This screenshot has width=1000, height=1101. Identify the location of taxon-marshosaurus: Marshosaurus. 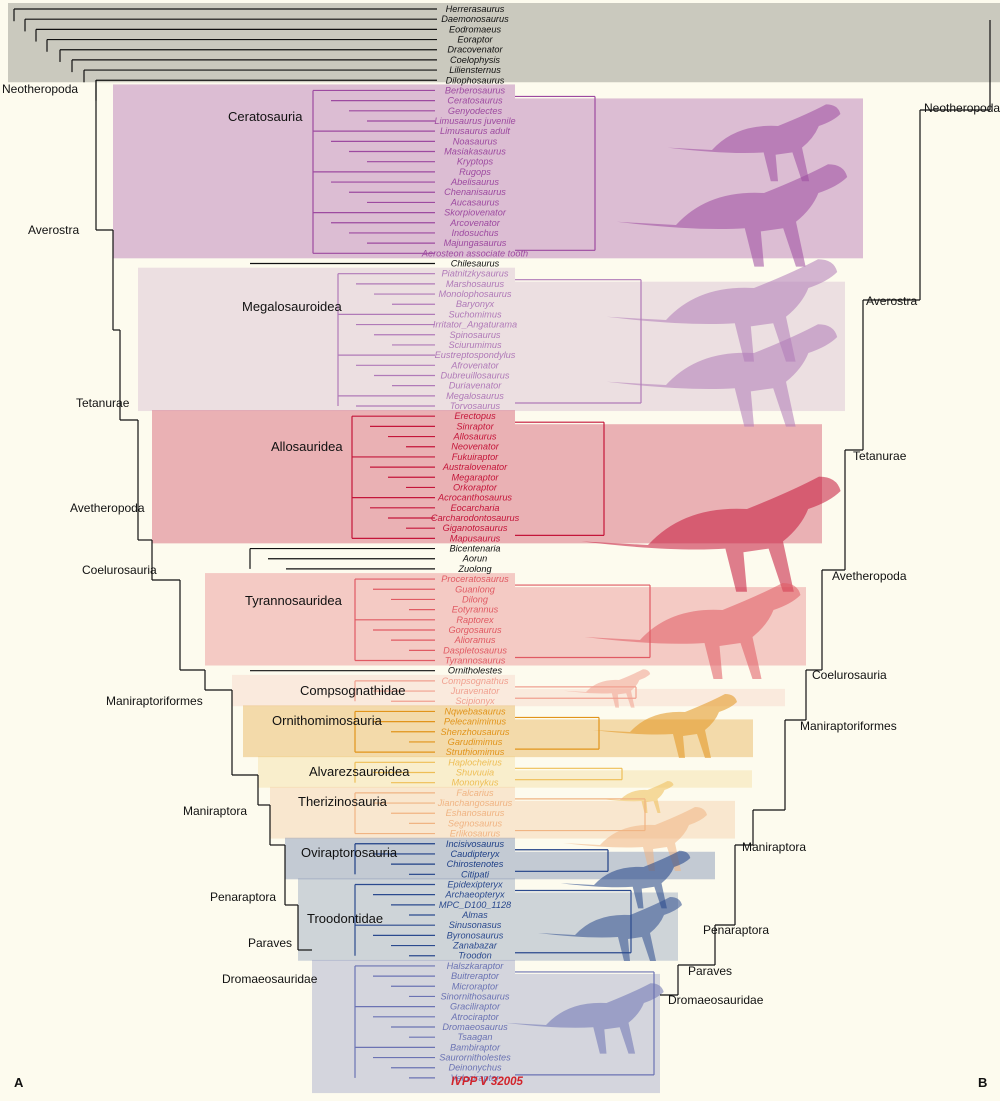
(475, 284).